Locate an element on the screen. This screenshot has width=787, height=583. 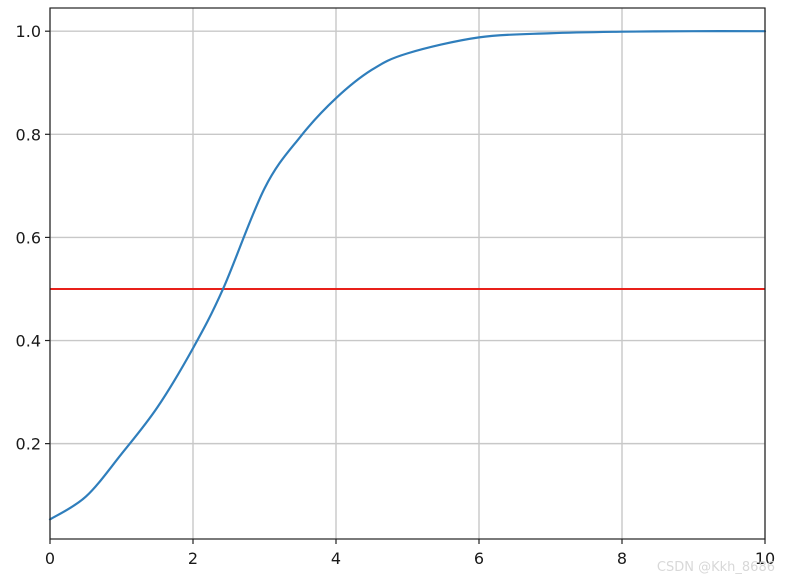
y-tick-label-2: 0.6 is located at coordinates (28, 237).